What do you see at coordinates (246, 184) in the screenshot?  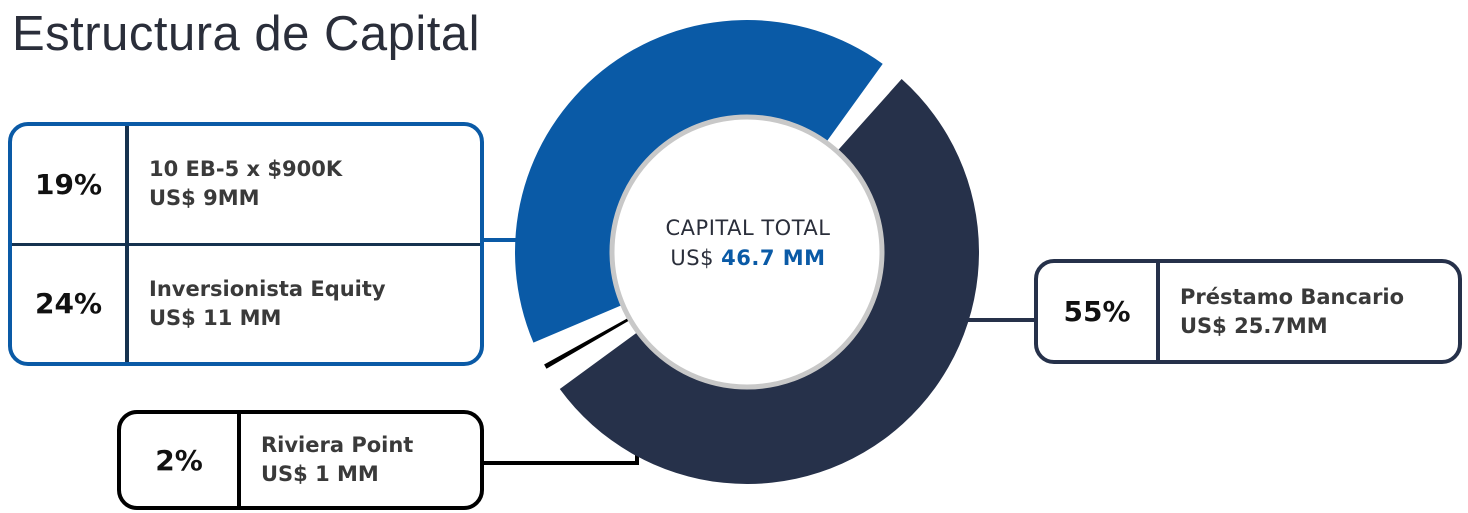 I see `card-row-eb5: 19% 10 EB-5 x $900K US$ 9MM` at bounding box center [246, 184].